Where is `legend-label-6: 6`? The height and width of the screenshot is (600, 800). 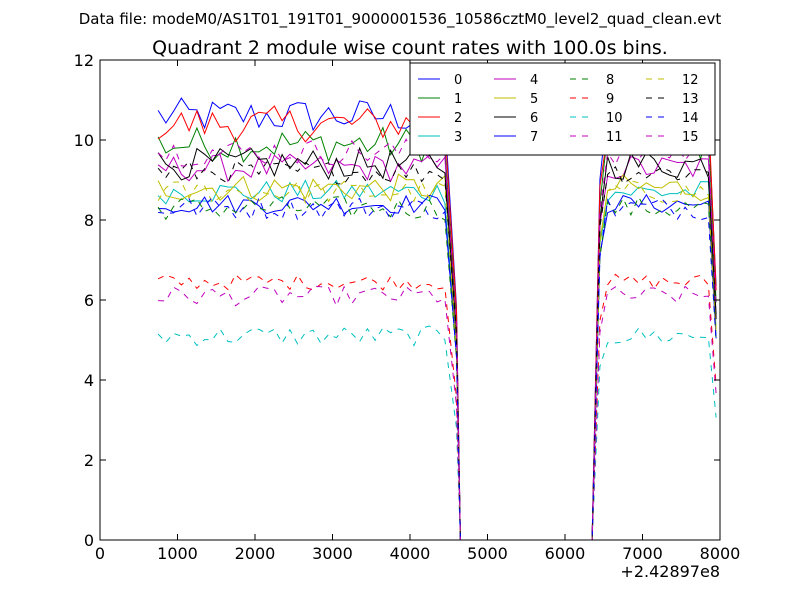 legend-label-6: 6 is located at coordinates (534, 118).